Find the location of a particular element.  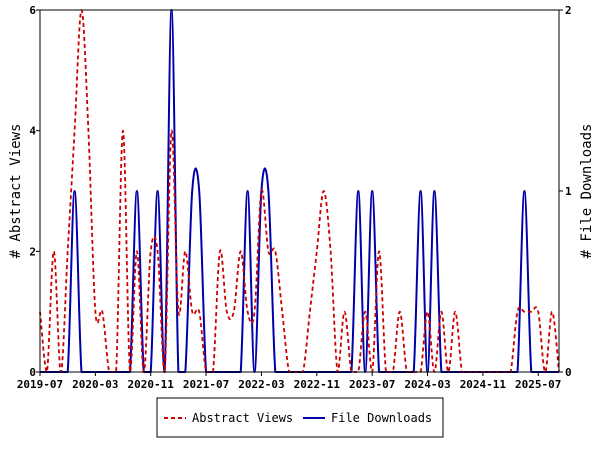

x-tick-label: 2025-07 is located at coordinates (538, 384).